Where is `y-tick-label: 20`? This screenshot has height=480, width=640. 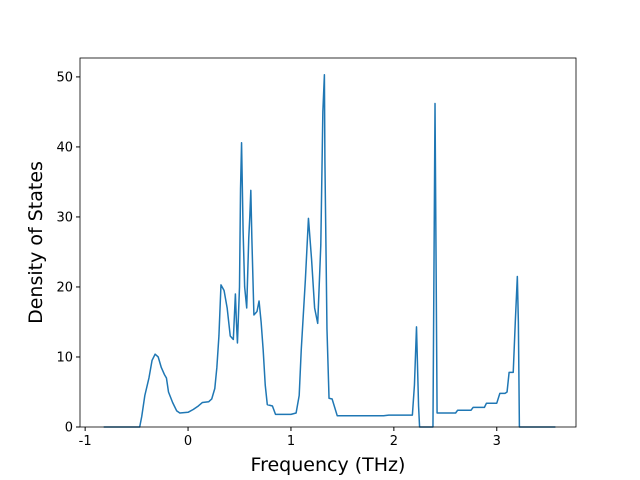 y-tick-label: 20 is located at coordinates (64, 287).